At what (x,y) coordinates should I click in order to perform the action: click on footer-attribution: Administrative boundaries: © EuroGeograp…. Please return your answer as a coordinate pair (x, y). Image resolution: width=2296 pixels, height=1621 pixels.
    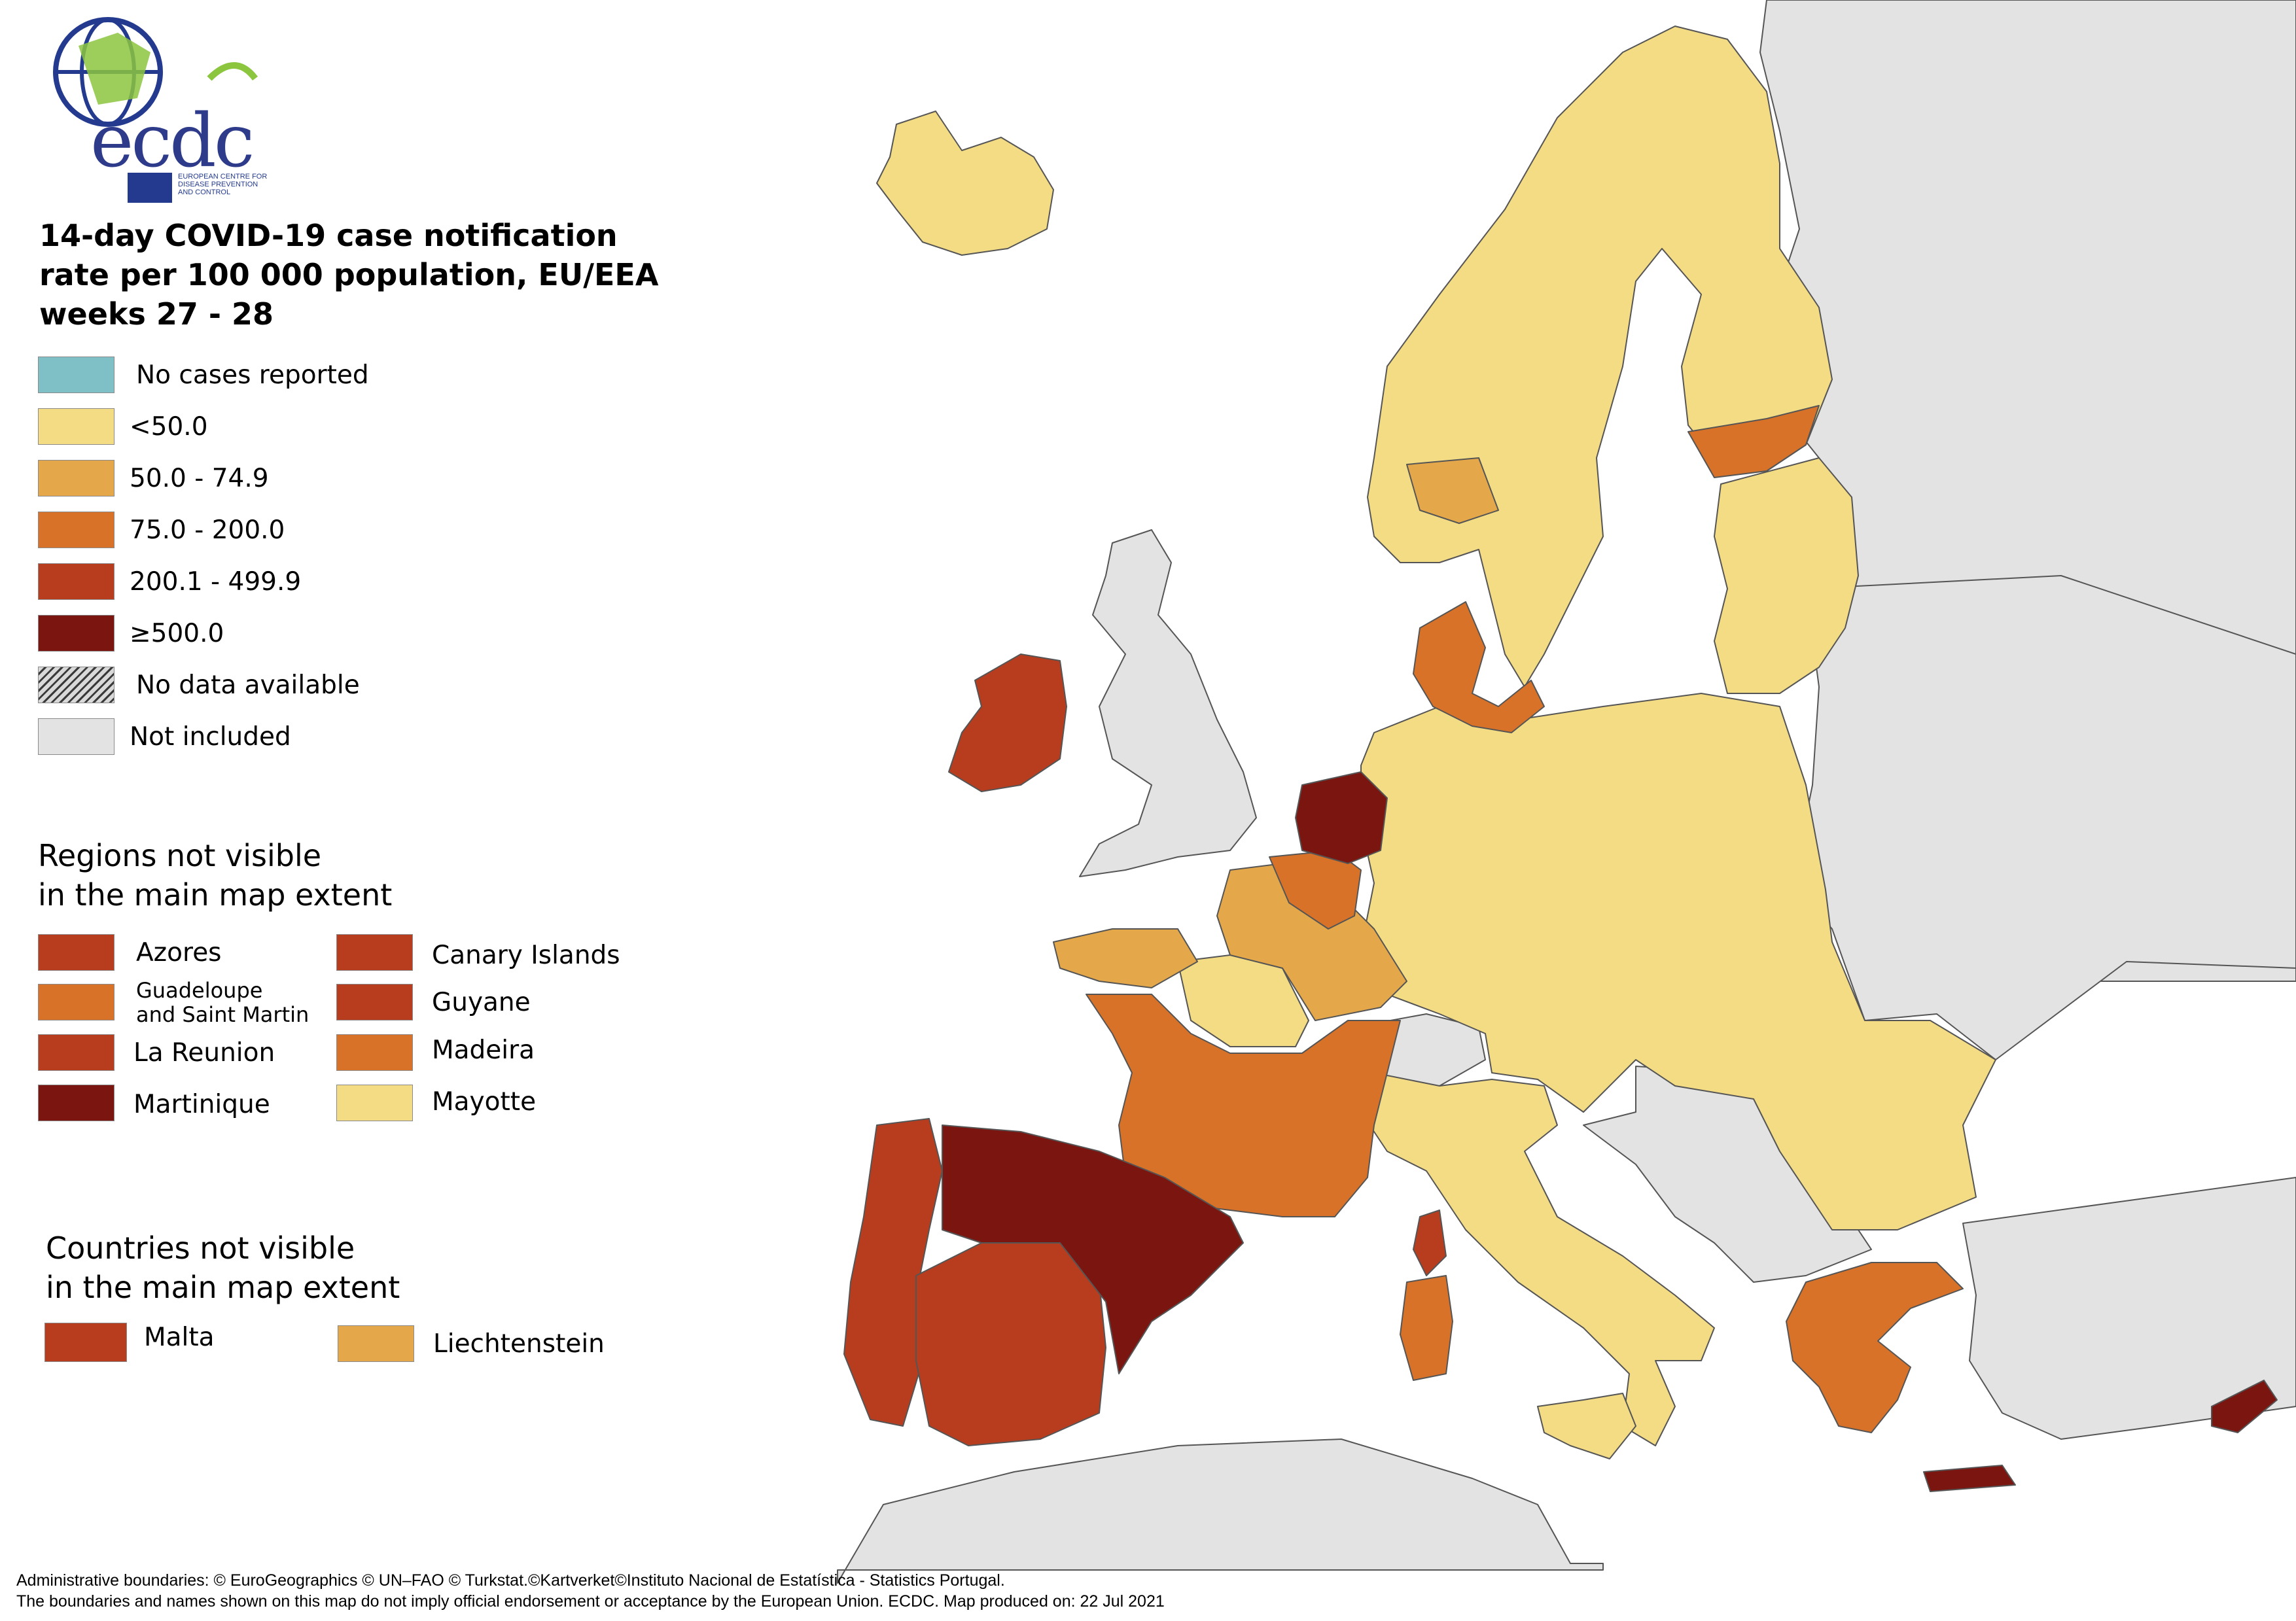
    Looking at the image, I should click on (590, 1591).